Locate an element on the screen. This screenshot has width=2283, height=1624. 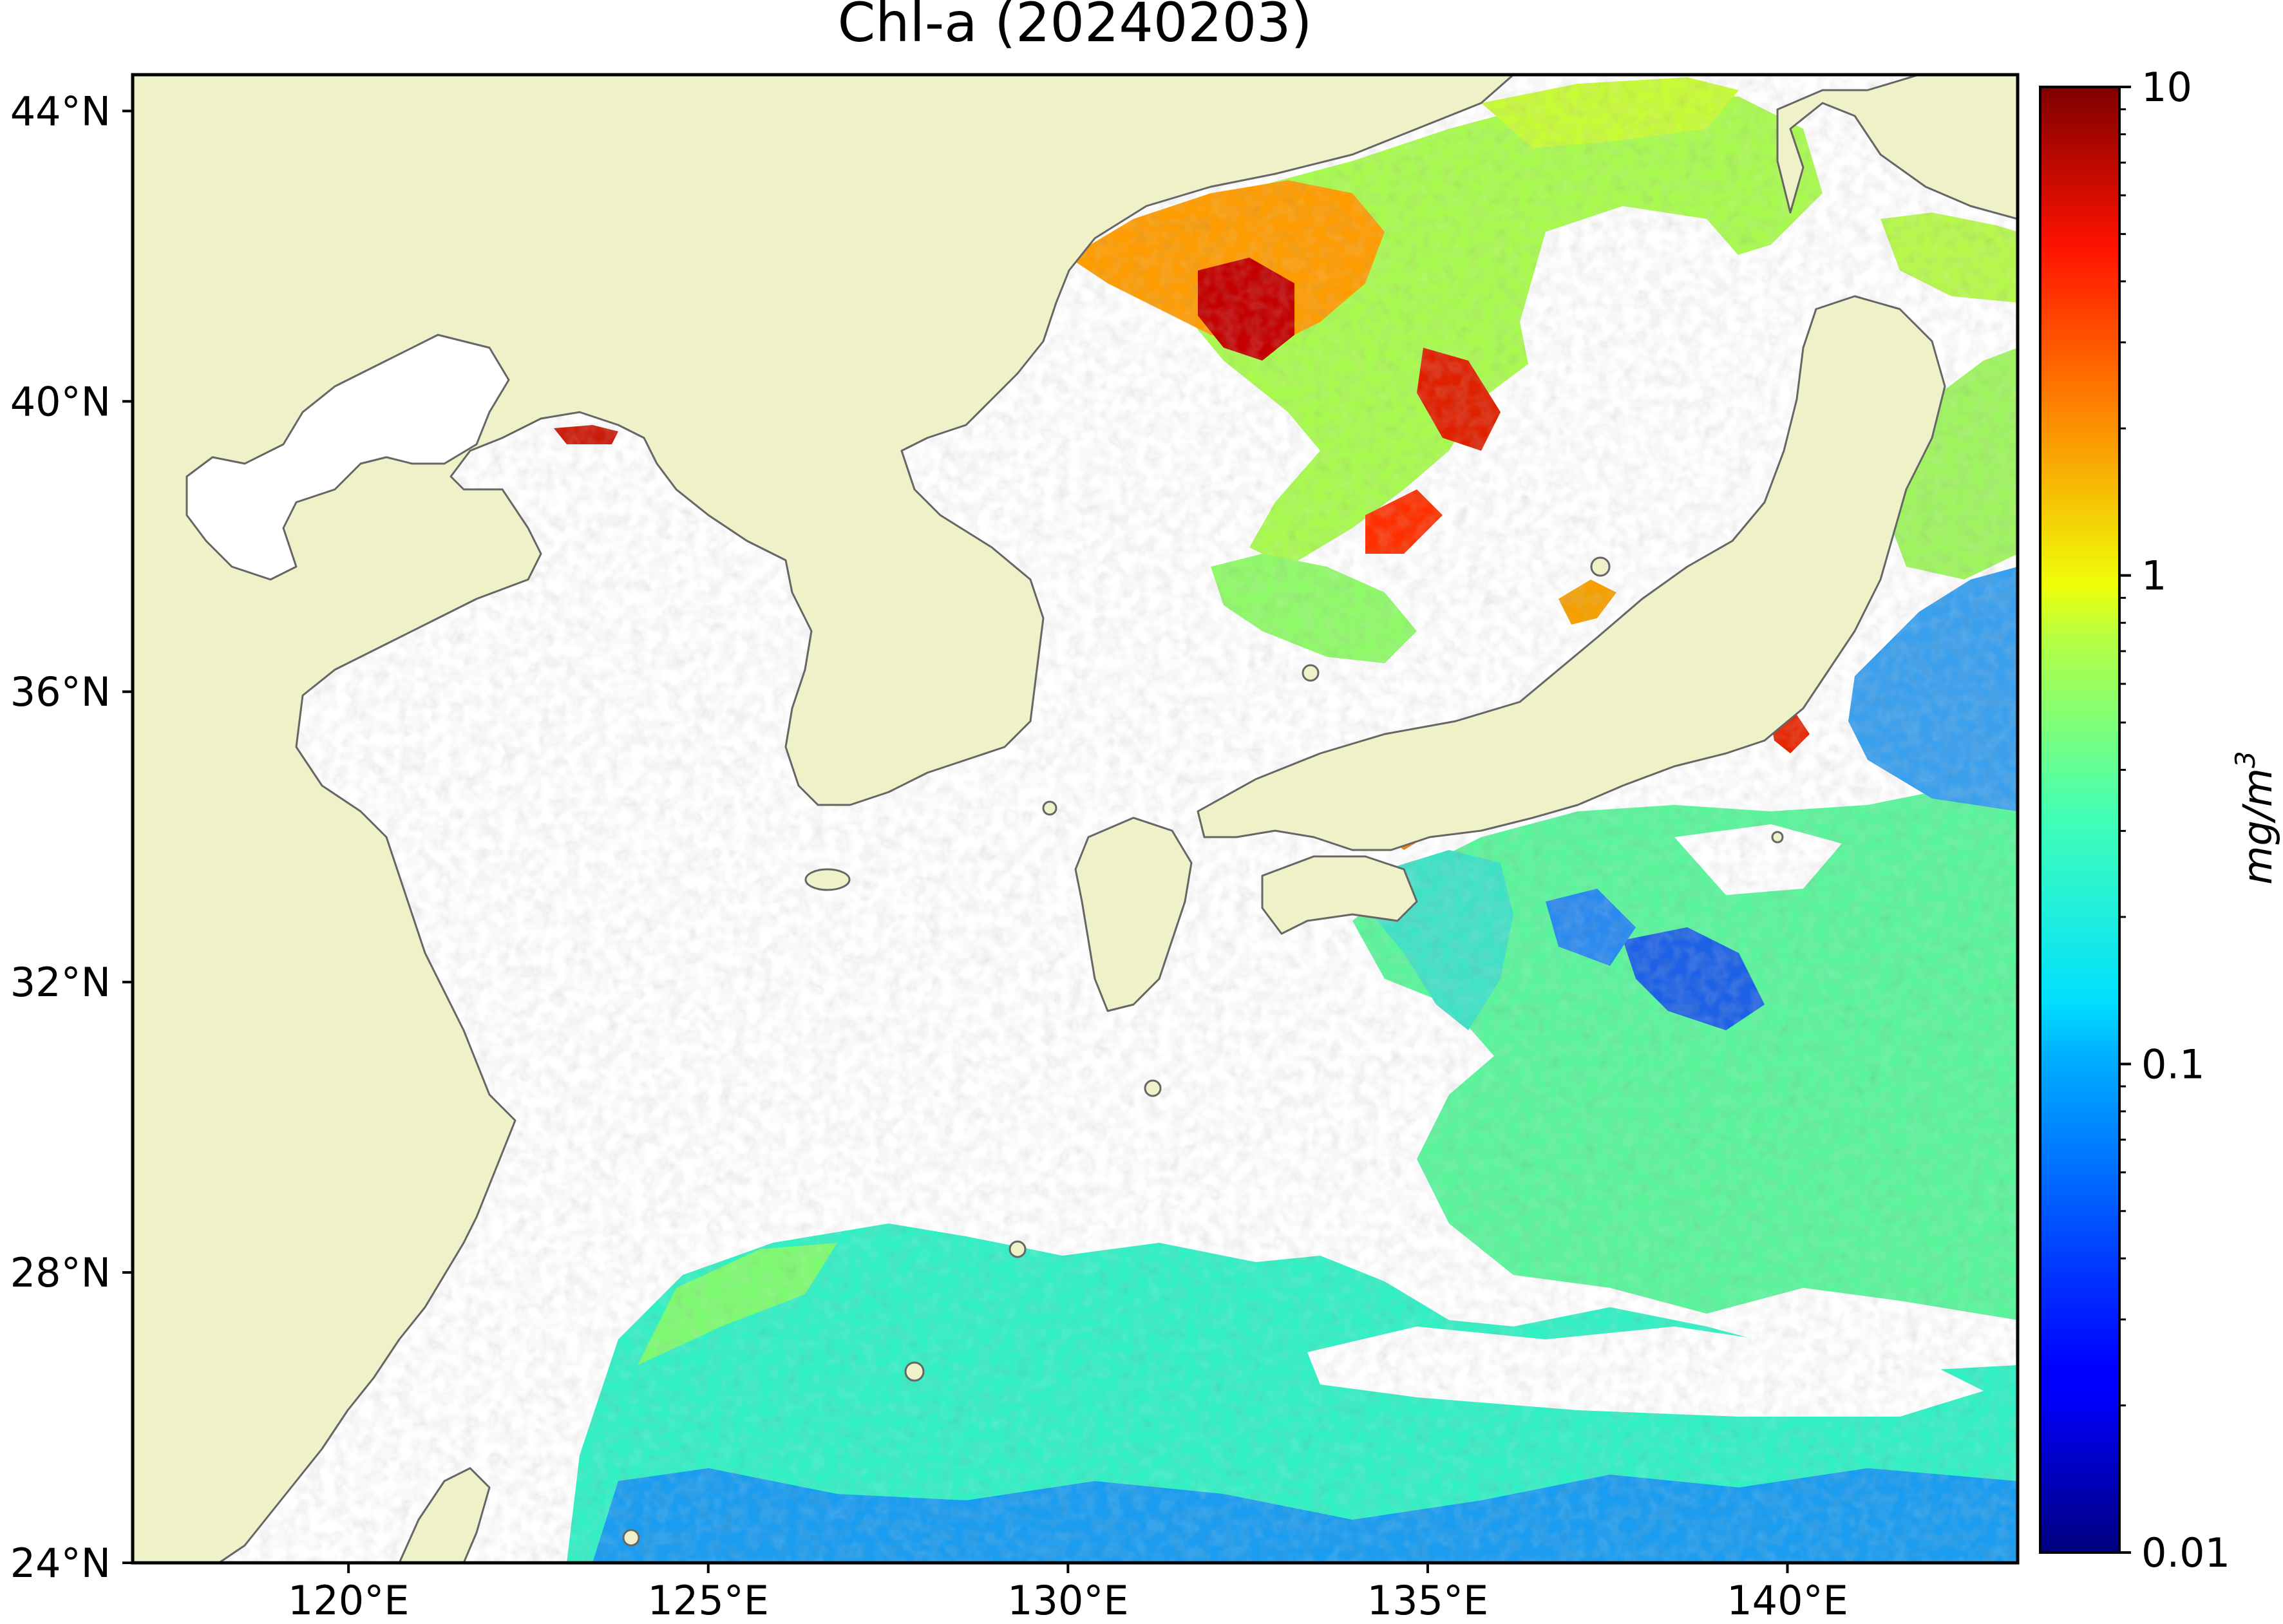
y-tick-label-3: 36°N is located at coordinates (60, 691).